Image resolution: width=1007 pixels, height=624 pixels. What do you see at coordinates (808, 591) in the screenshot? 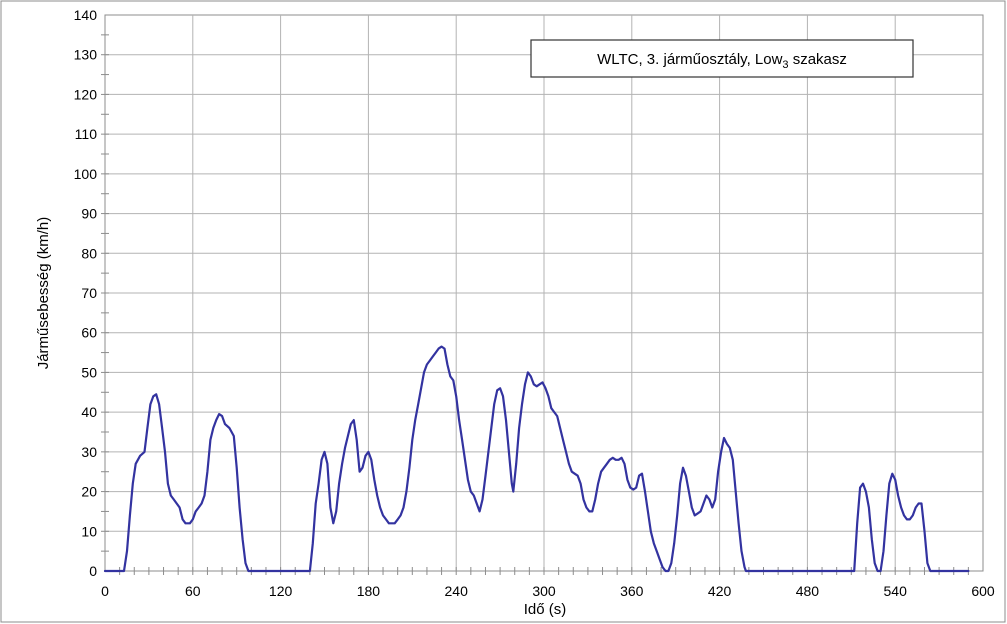
I see `x-tick-label: 480` at bounding box center [808, 591].